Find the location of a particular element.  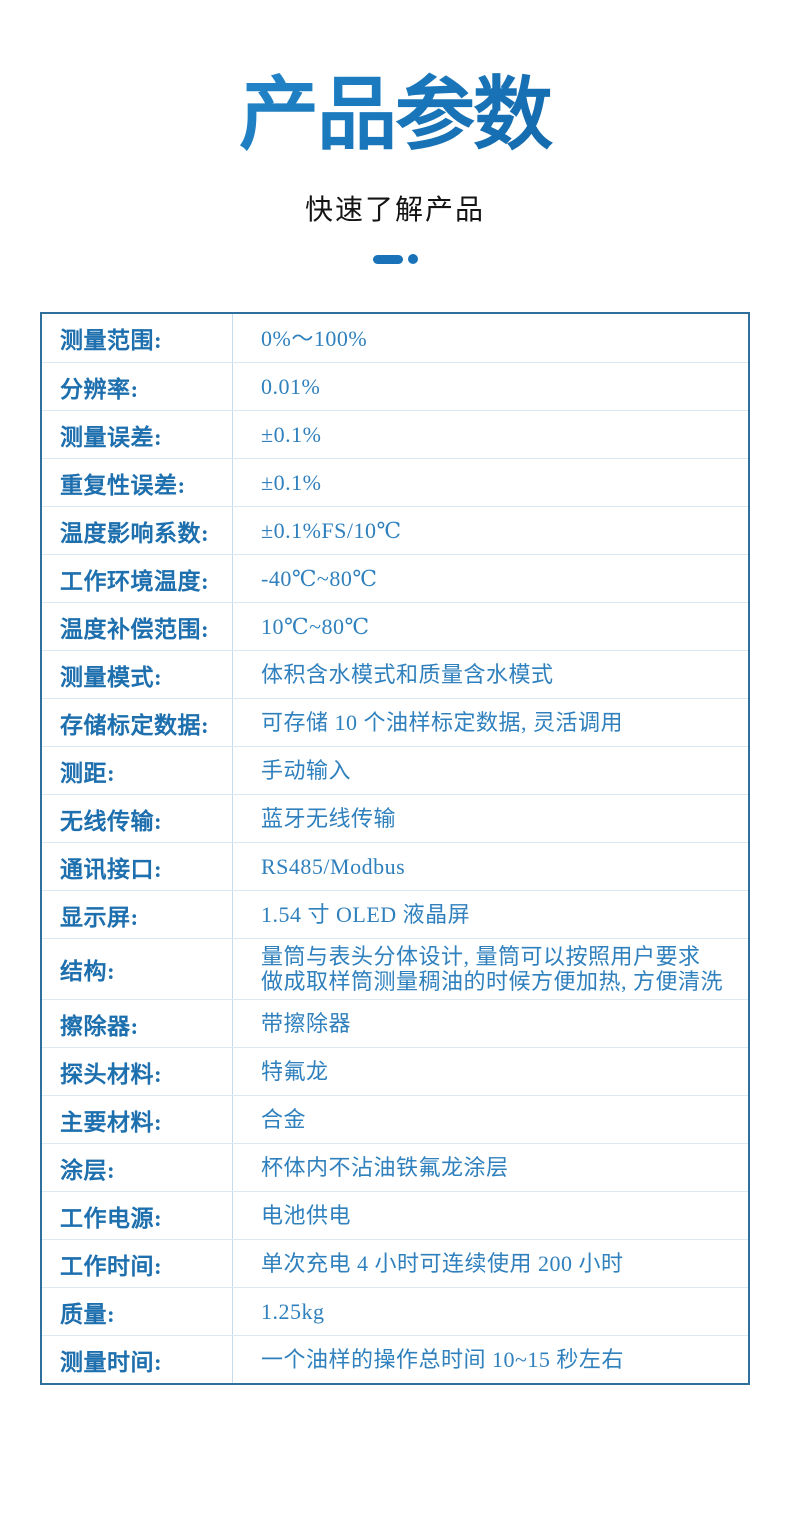

spec-value: 0.01% is located at coordinates (291, 386).